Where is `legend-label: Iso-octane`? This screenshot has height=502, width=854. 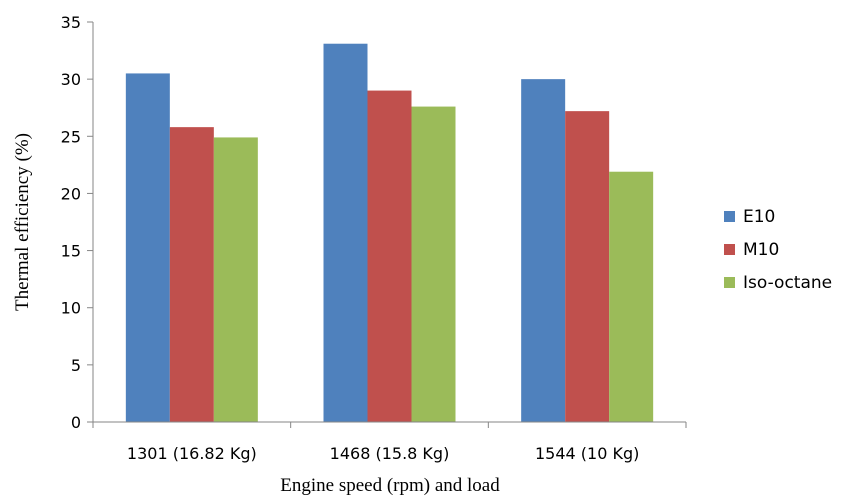 legend-label: Iso-octane is located at coordinates (787, 283).